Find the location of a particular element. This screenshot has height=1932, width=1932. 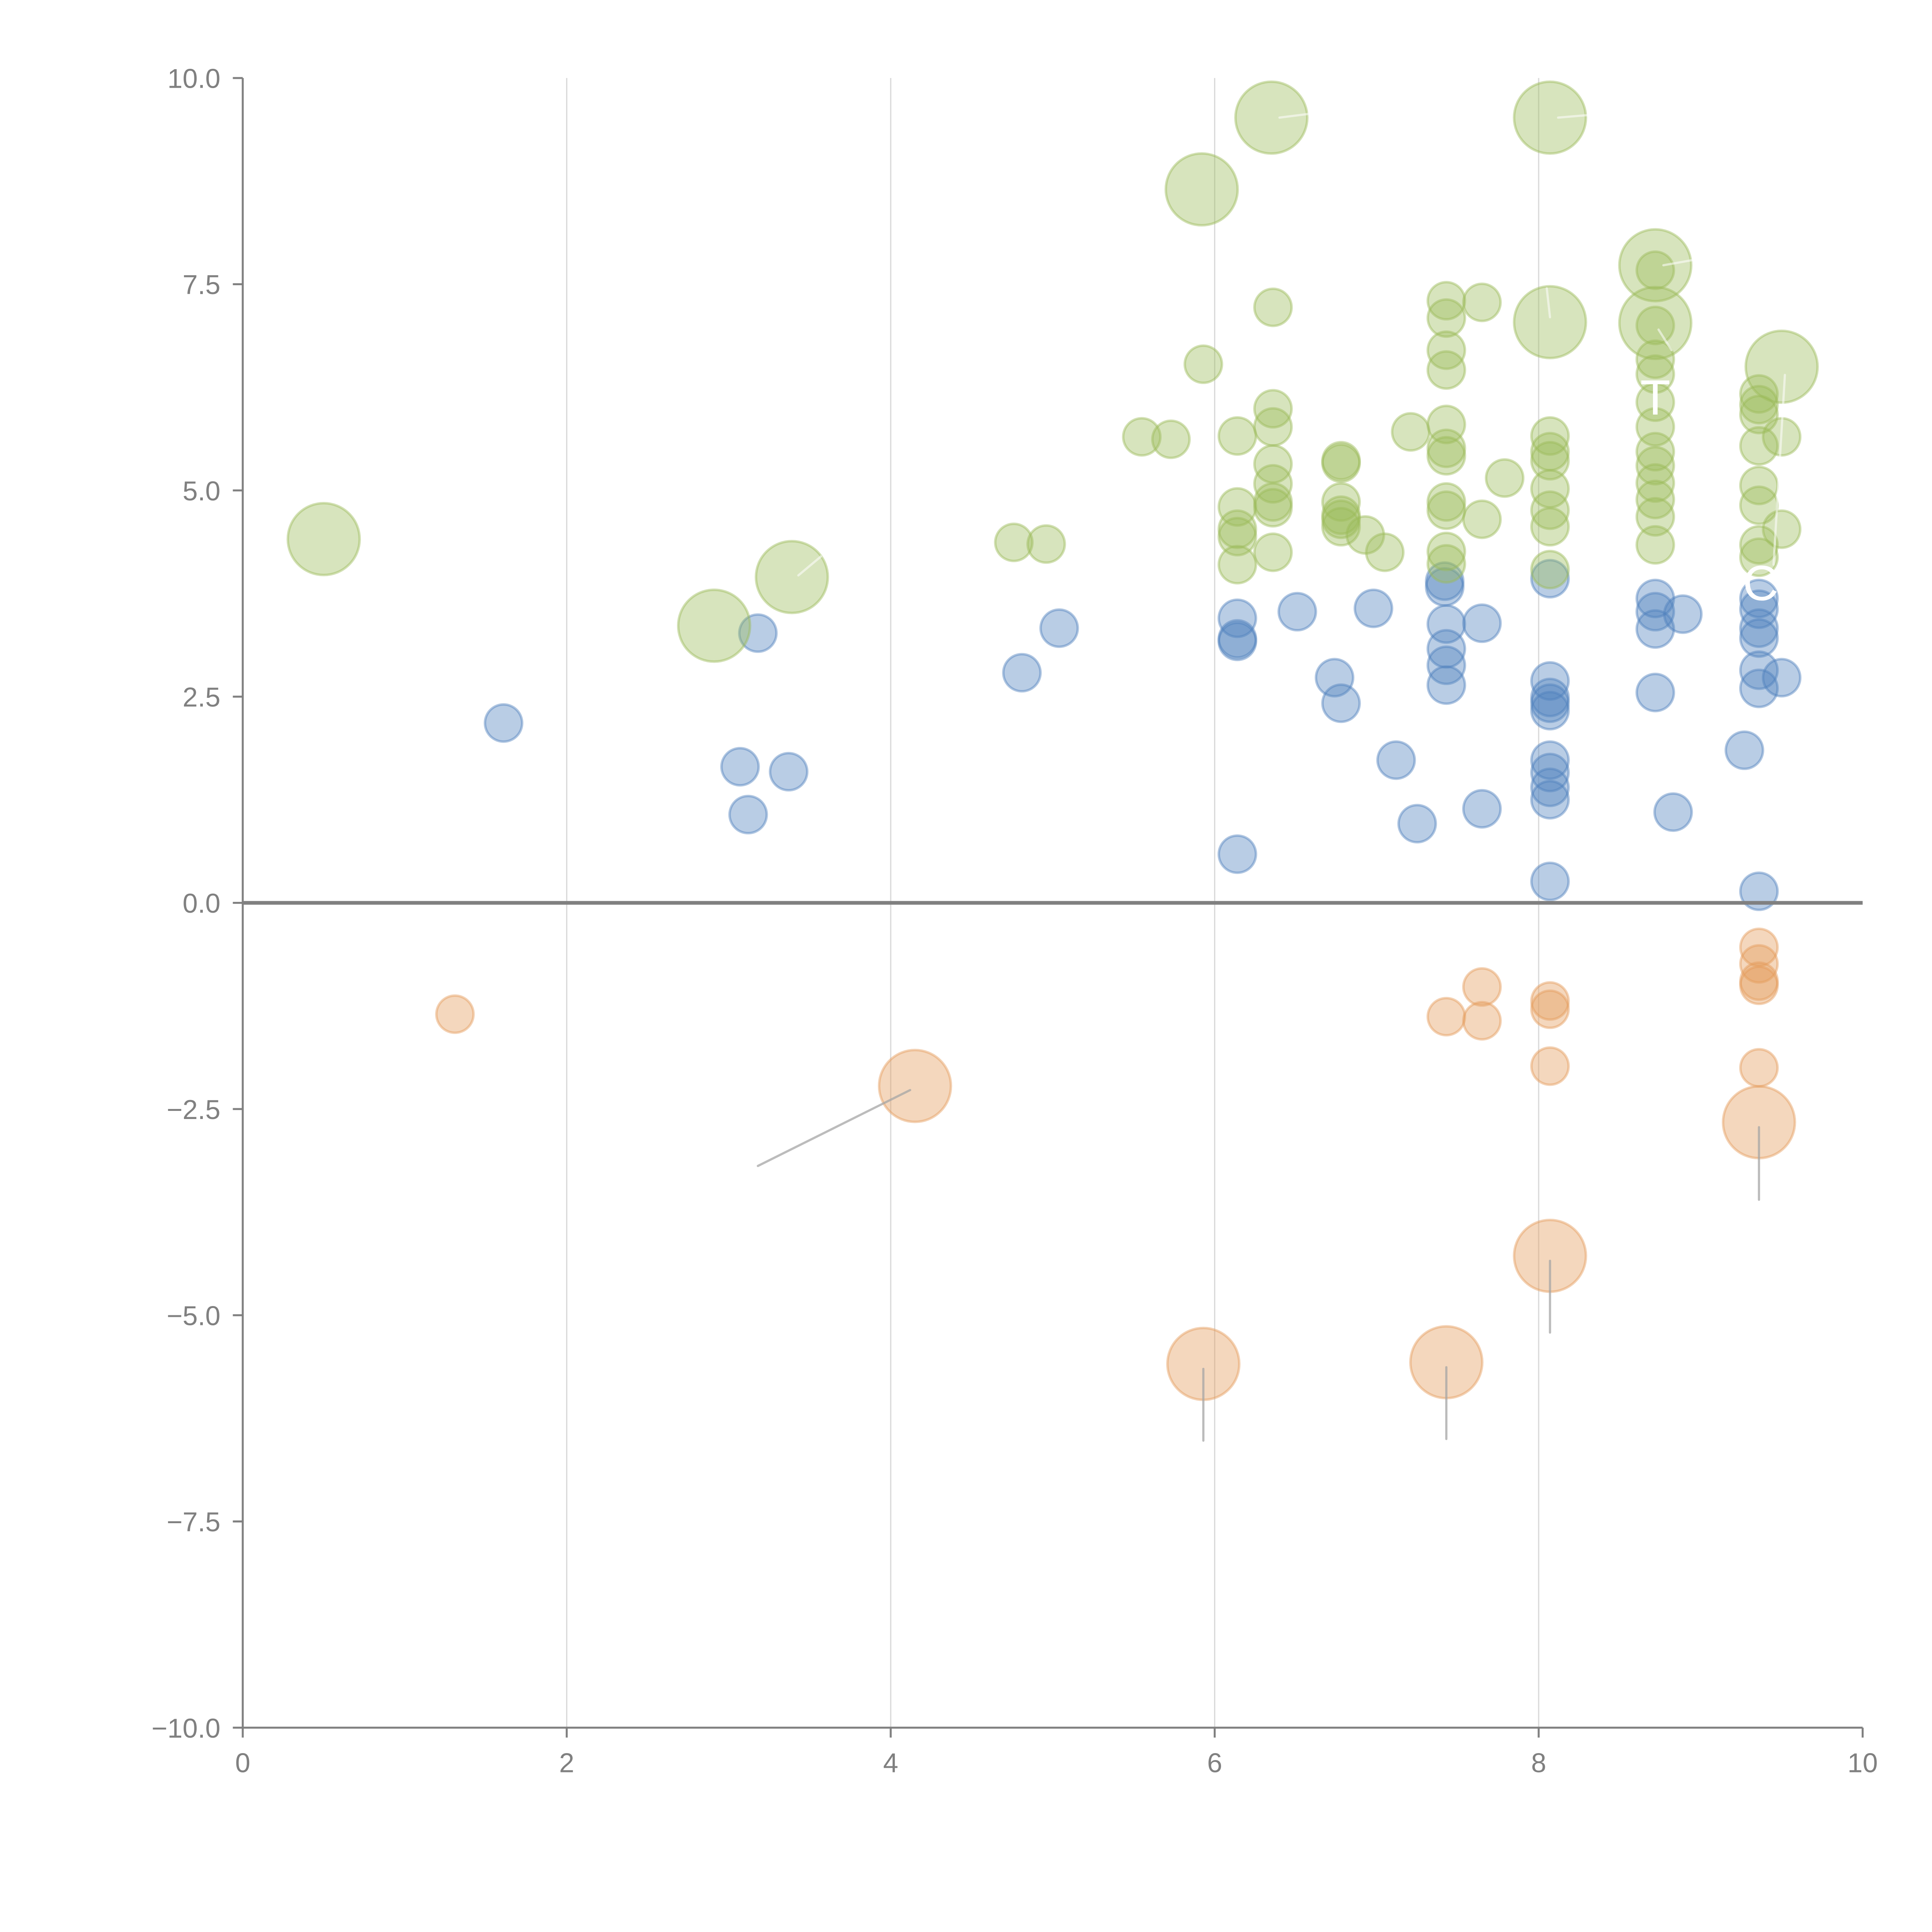

x-axis-ticks: 0 2 4 6 8 10 is located at coordinates (1056, 1753).